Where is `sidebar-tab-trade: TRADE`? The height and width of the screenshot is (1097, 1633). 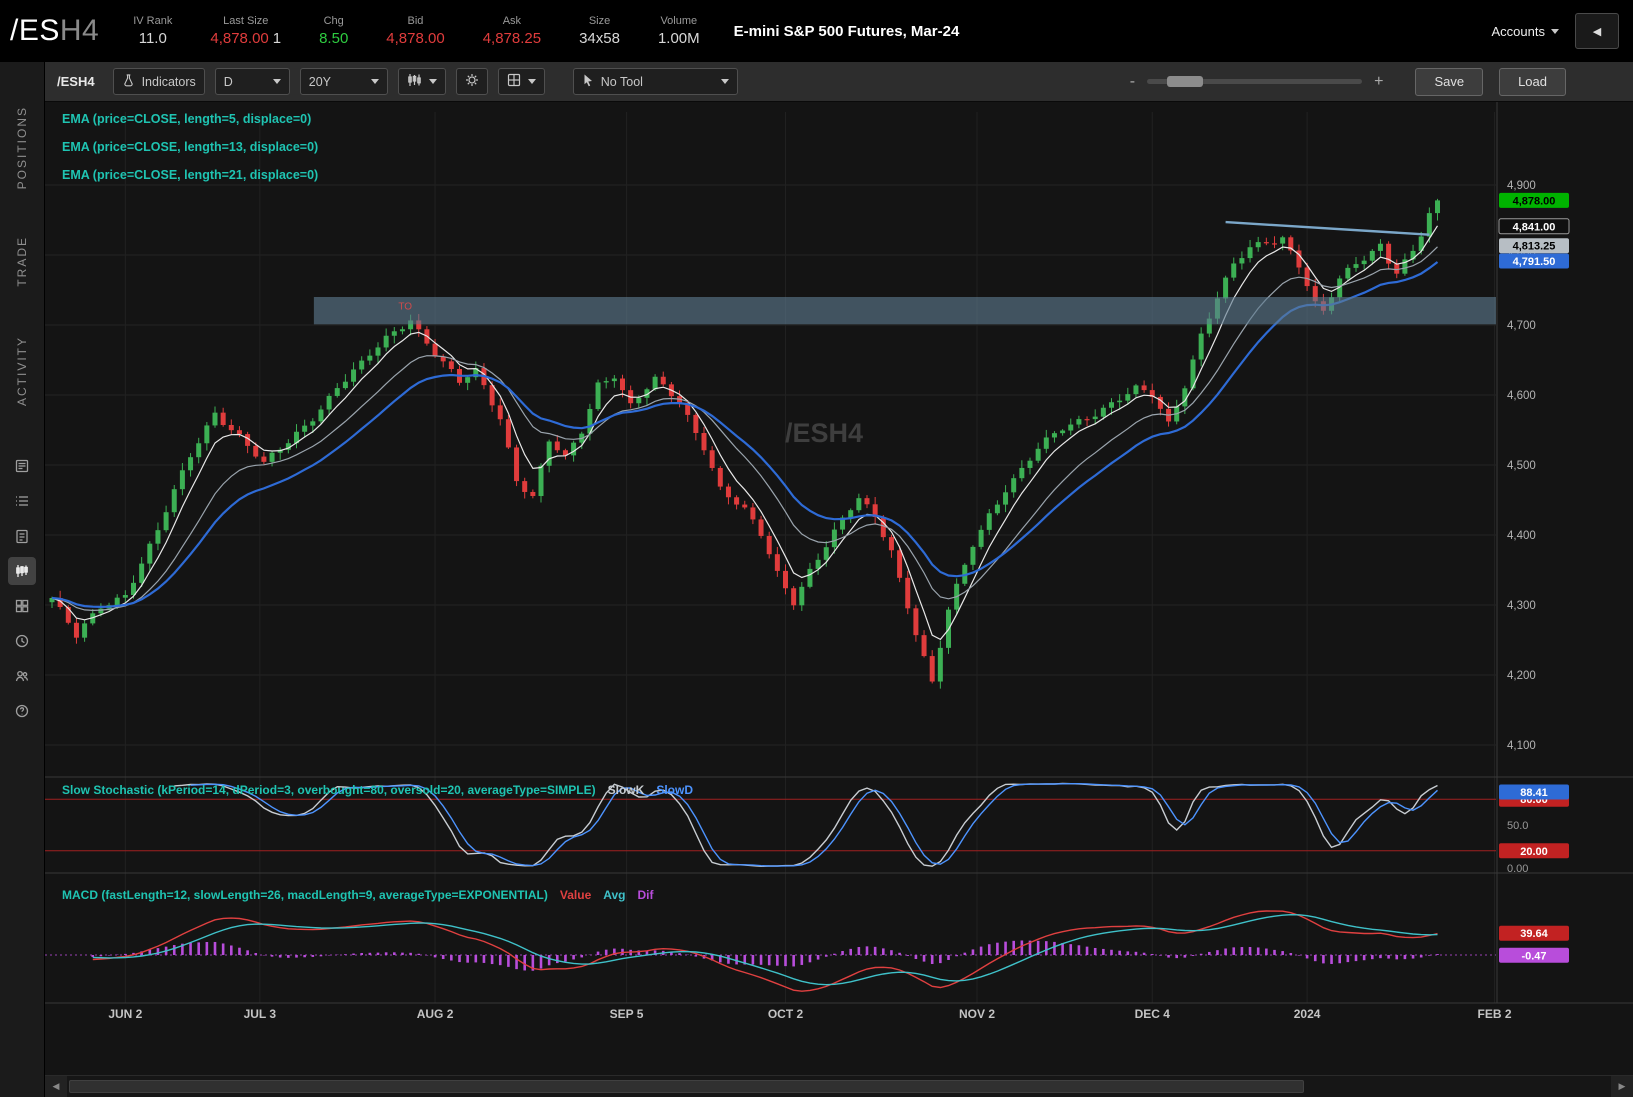
sidebar-tab-trade: TRADE is located at coordinates (22, 261).